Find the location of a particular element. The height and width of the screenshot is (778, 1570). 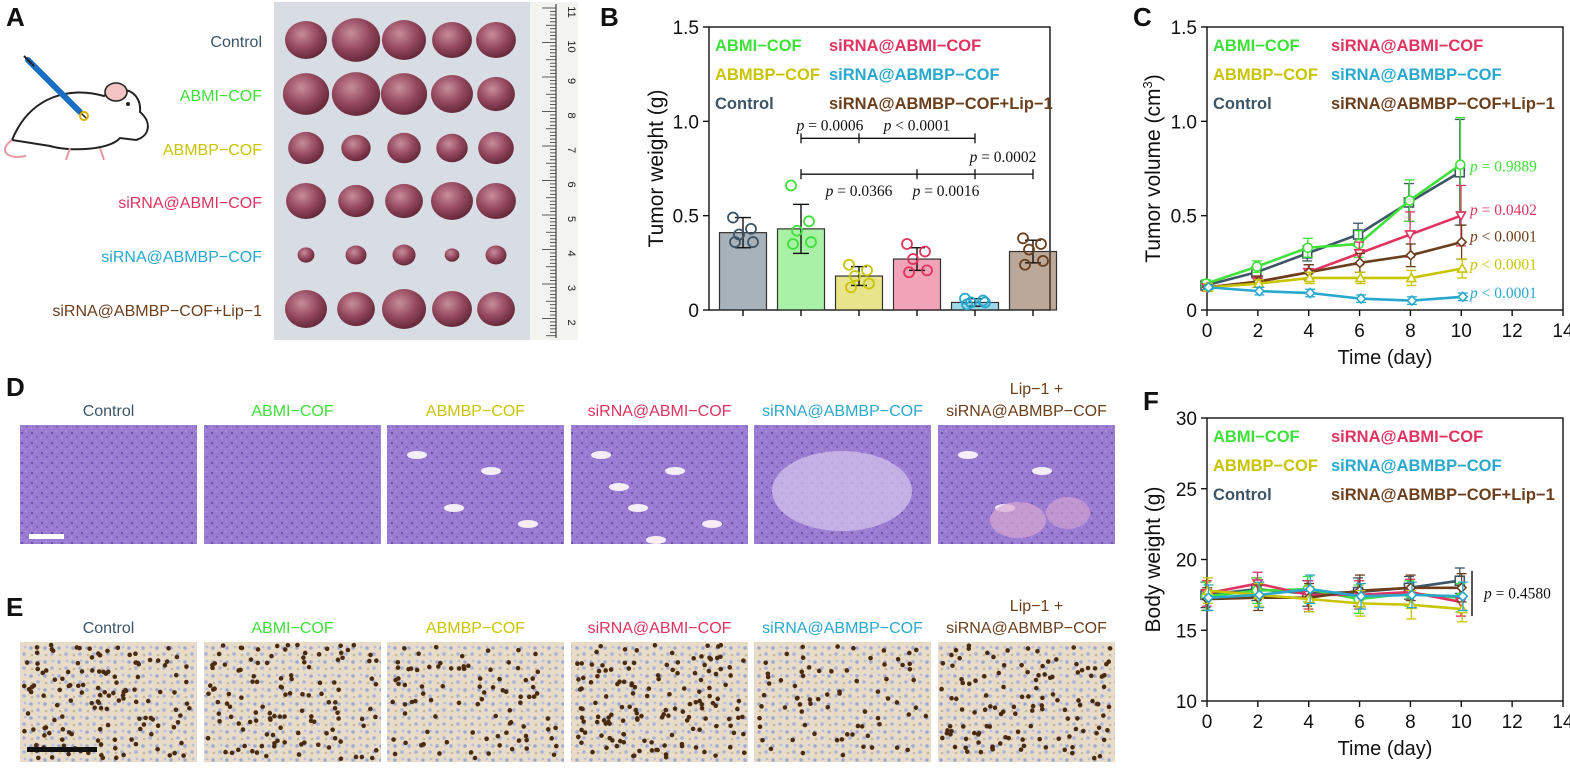

scale-bar is located at coordinates (46, 536).